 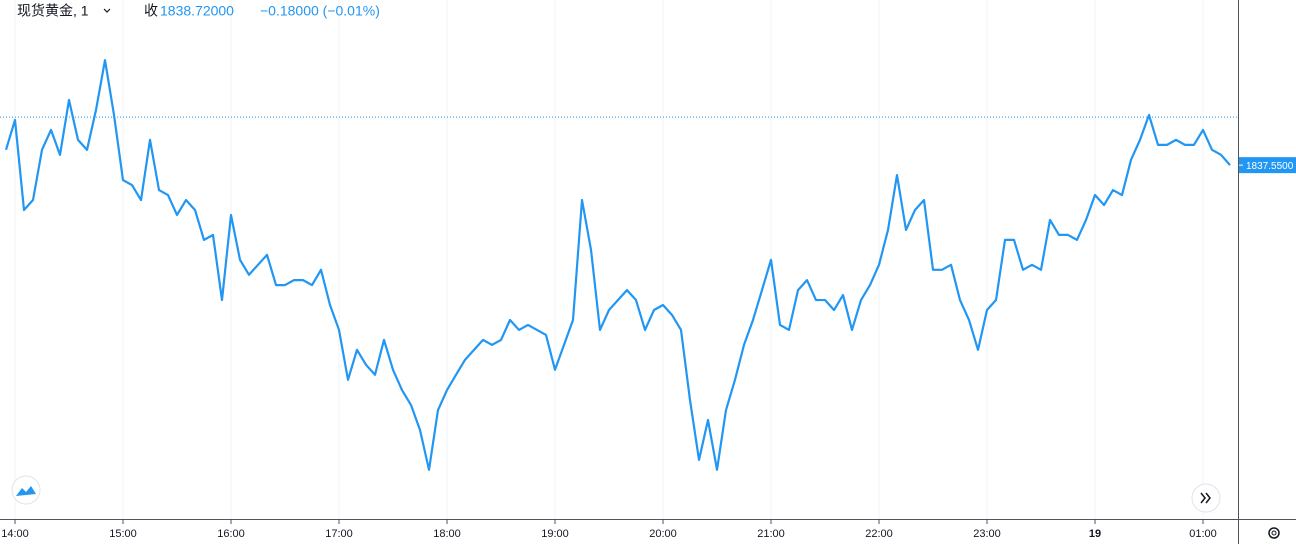 I want to click on drawings-button, so click(x=26, y=490).